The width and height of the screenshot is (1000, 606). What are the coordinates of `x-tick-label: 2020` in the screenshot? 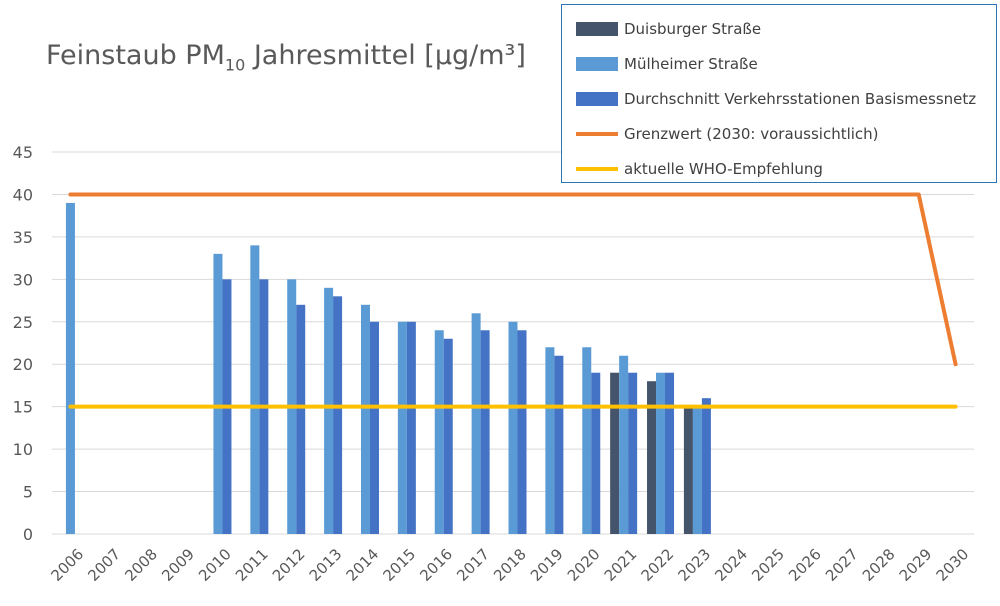 It's located at (584, 565).